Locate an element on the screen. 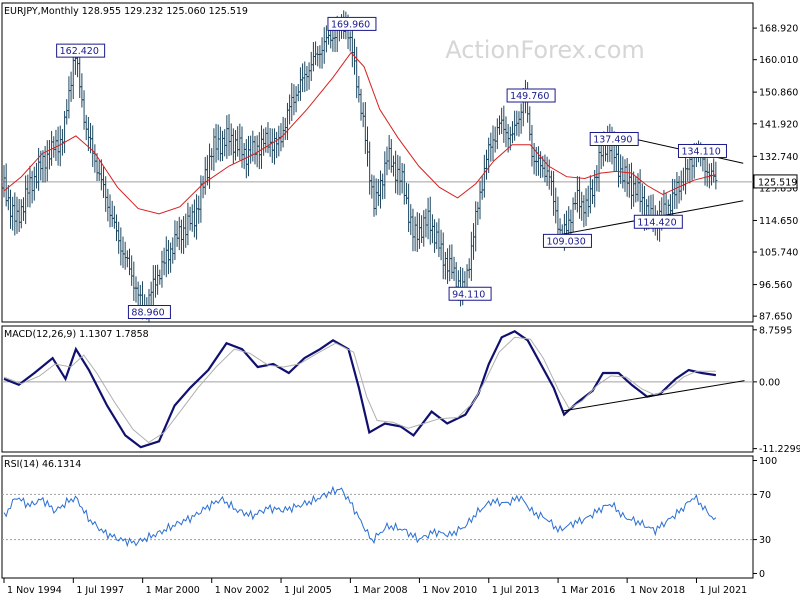 This screenshot has height=600, width=800. price-annotation-label: 162.420 is located at coordinates (79, 51).